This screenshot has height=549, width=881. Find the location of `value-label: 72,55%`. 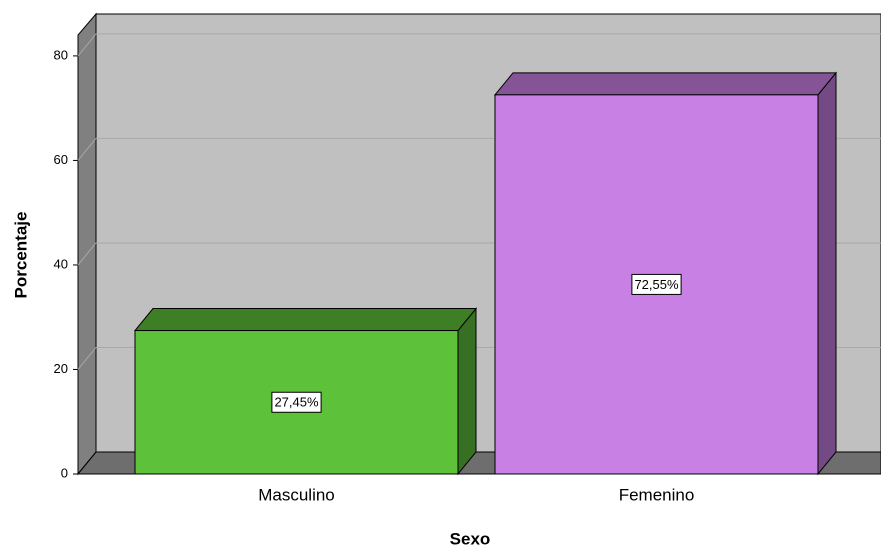

value-label: 72,55% is located at coordinates (656, 284).